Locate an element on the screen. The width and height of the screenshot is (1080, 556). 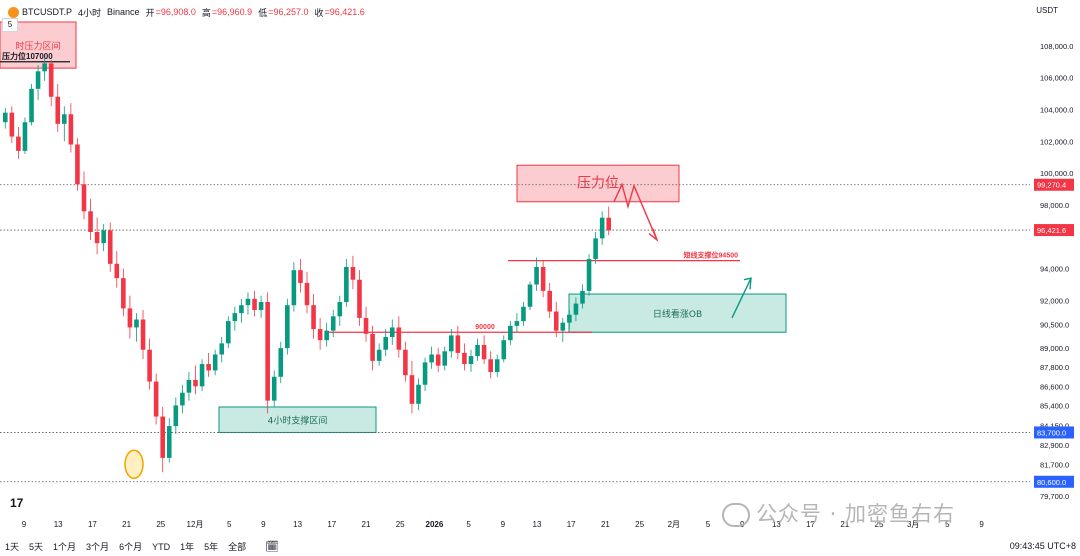
price-tick-label: 108,000.0 is located at coordinates (1056, 46).